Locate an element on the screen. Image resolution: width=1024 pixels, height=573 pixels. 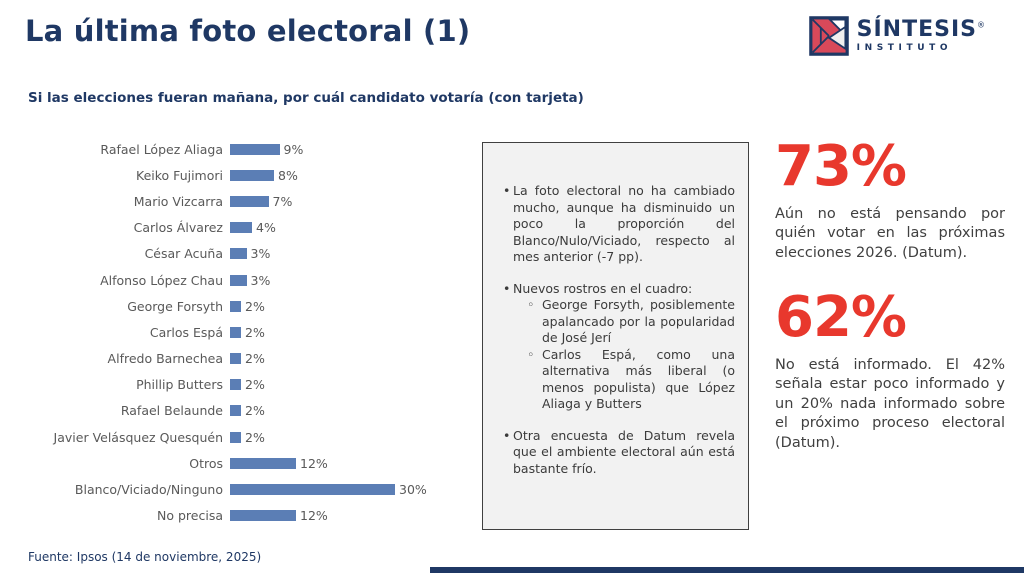
bar-track: 9% is located at coordinates (349, 149).